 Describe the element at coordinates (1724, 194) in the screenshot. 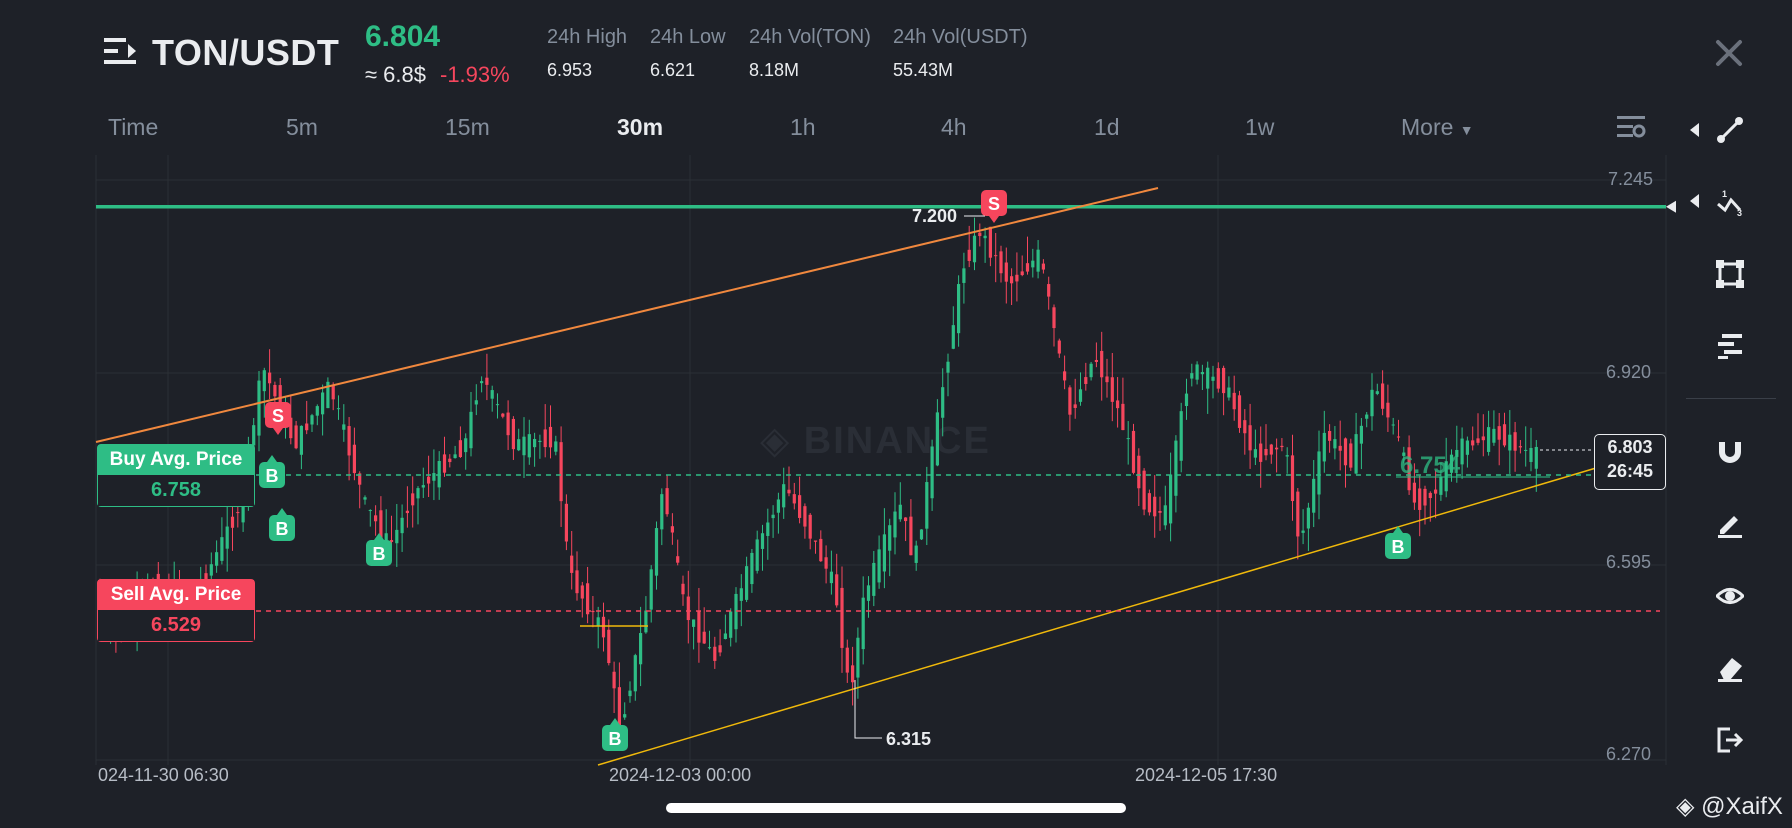

I see `svg-text: 1` at that location.